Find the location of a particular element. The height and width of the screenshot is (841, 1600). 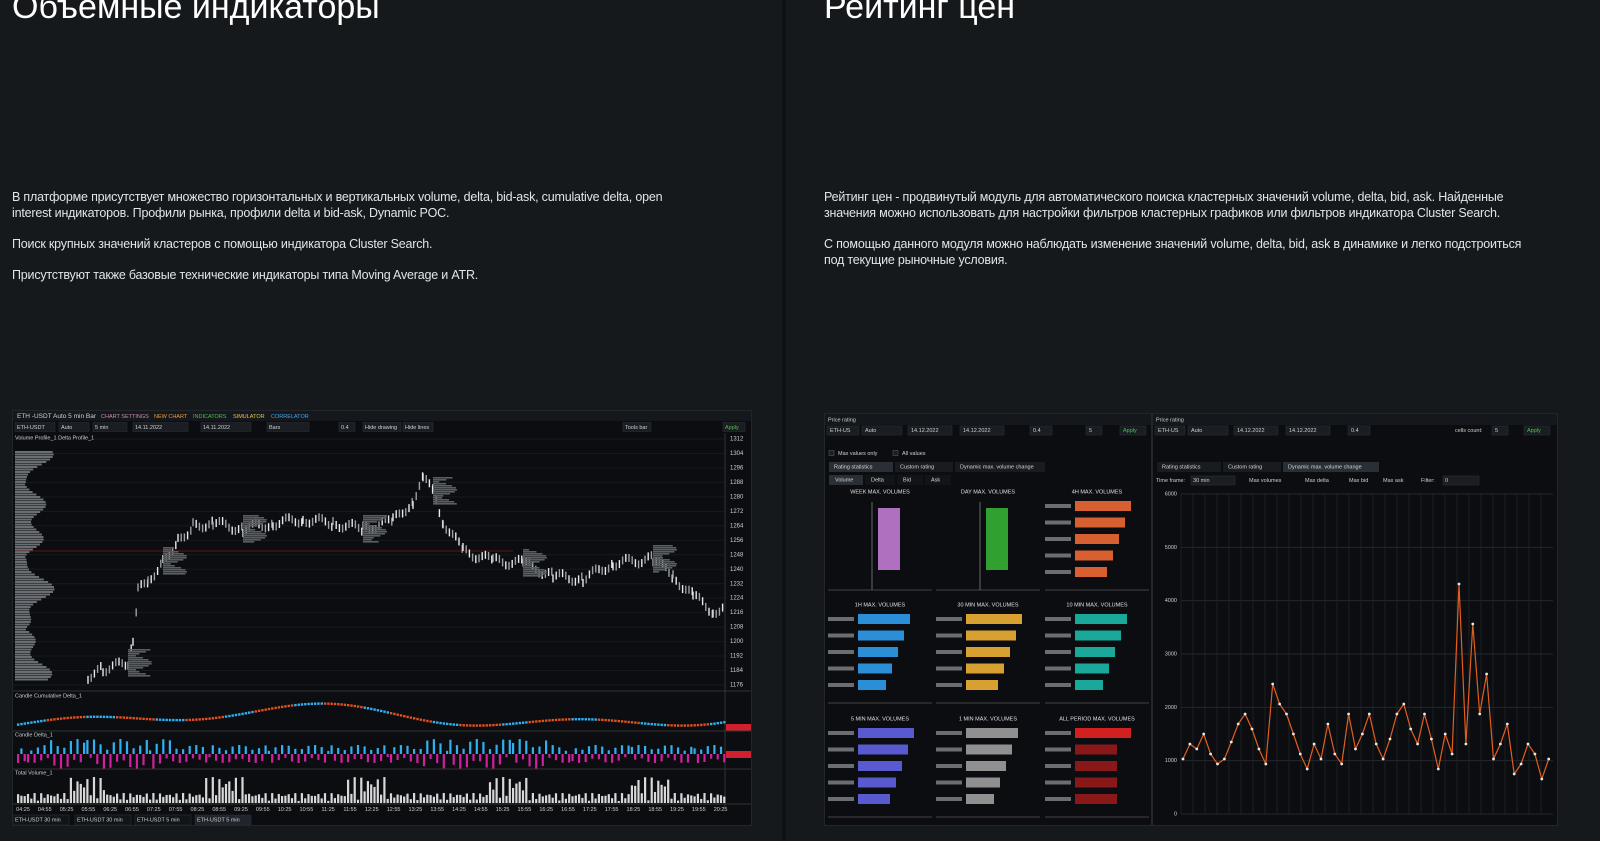

trend-line is located at coordinates (1366, 682).